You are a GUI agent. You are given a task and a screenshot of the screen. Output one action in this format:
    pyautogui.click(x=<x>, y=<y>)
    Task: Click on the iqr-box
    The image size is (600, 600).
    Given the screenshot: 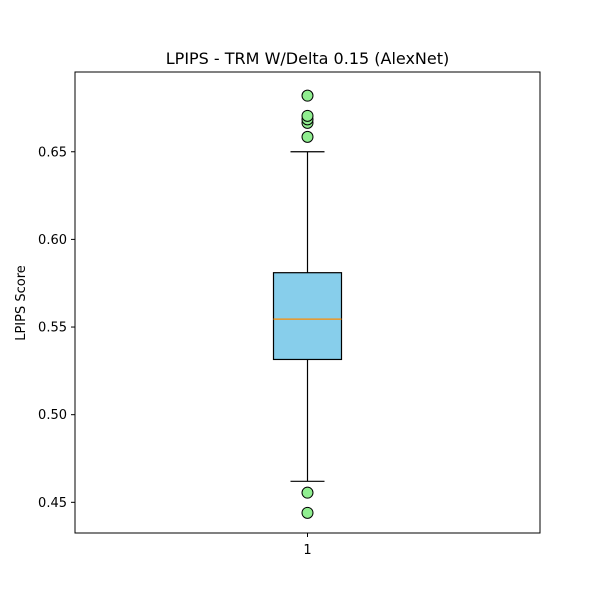 What is the action you would take?
    pyautogui.click(x=307, y=316)
    